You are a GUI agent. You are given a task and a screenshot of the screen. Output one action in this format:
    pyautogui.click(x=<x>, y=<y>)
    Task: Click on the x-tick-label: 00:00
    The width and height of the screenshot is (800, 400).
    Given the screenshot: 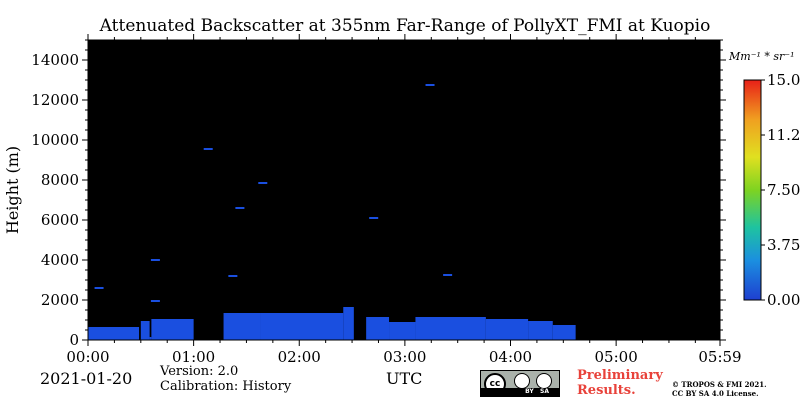 What is the action you would take?
    pyautogui.click(x=87, y=357)
    